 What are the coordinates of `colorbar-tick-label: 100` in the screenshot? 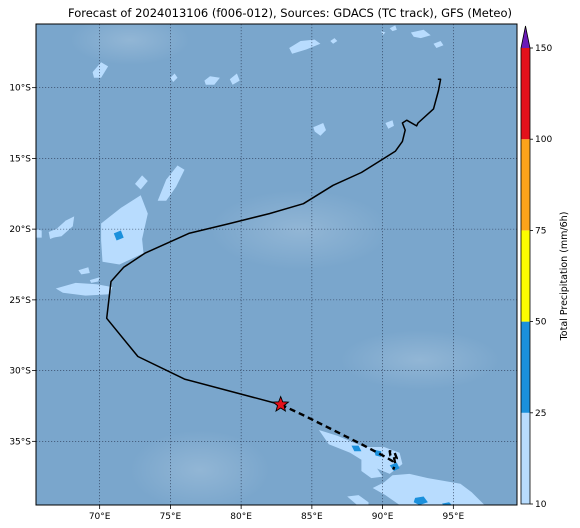 It's located at (543, 140).